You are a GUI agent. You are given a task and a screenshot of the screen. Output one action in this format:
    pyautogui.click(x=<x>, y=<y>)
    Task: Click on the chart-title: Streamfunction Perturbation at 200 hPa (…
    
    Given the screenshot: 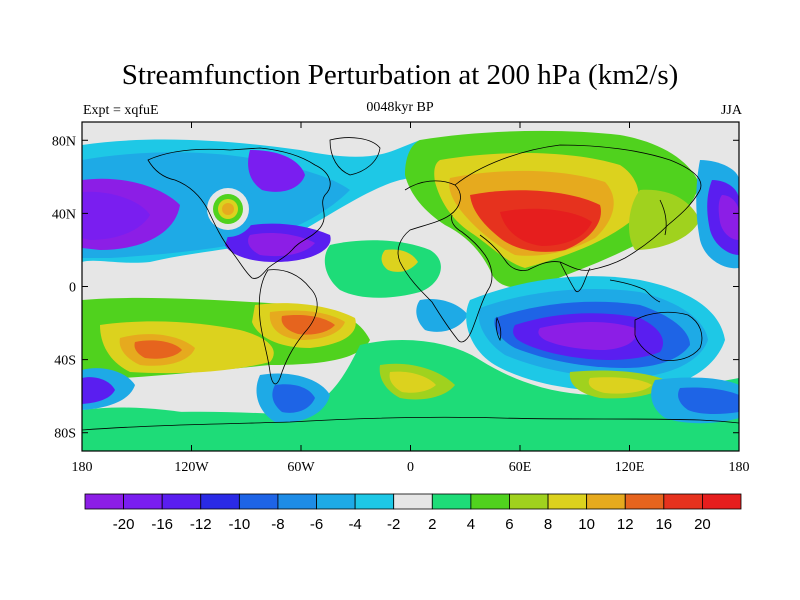 What is the action you would take?
    pyautogui.click(x=400, y=75)
    